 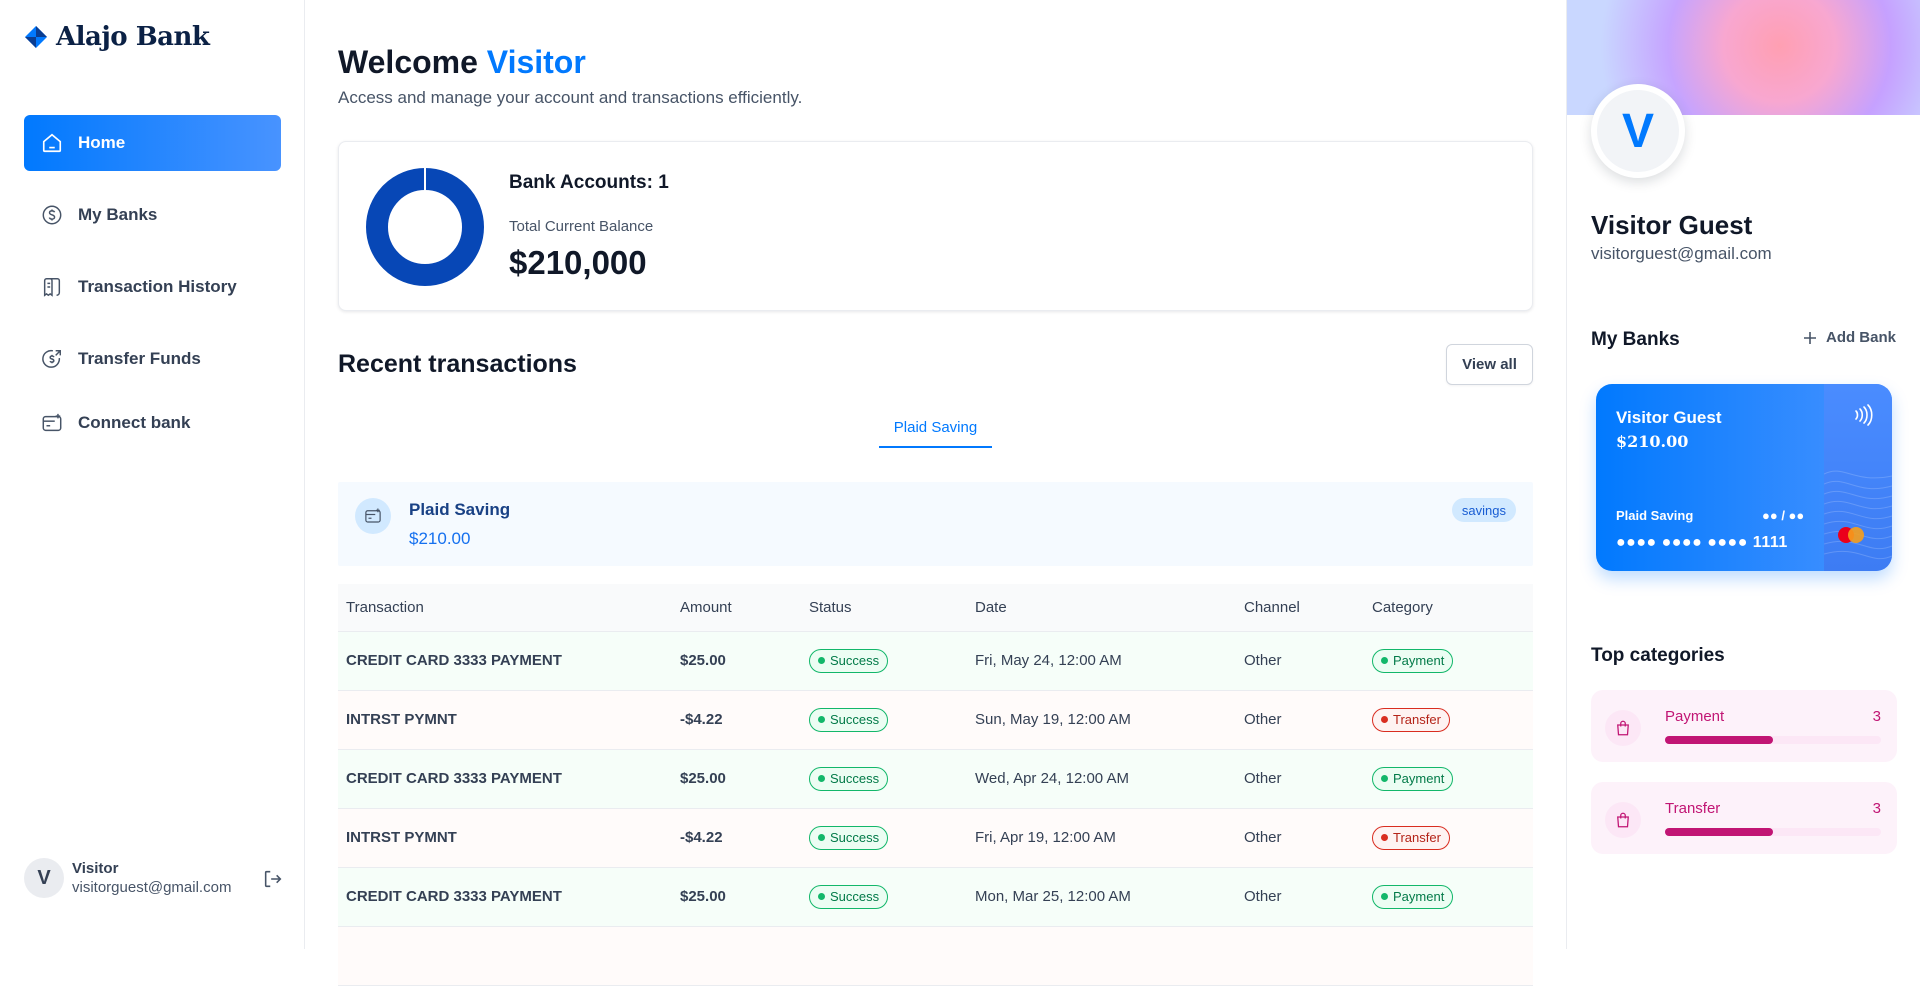 What do you see at coordinates (1448, 608) in the screenshot?
I see `column-header: Category` at bounding box center [1448, 608].